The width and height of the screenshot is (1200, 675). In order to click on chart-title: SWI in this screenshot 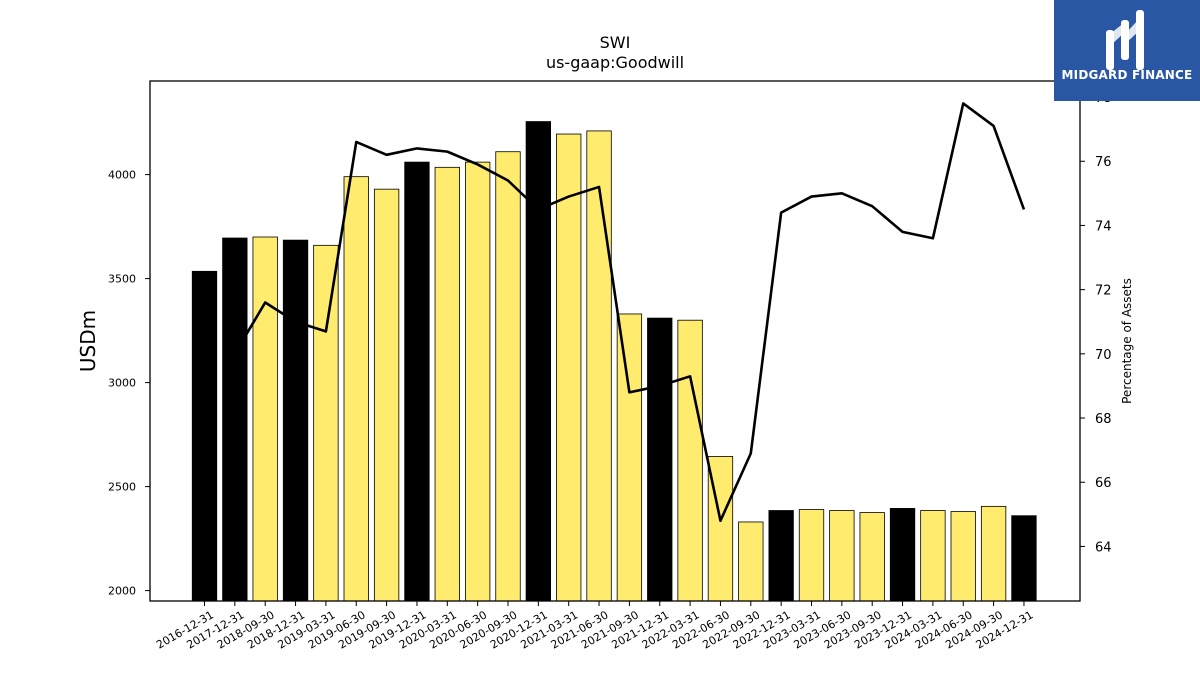, I will do `click(615, 42)`.